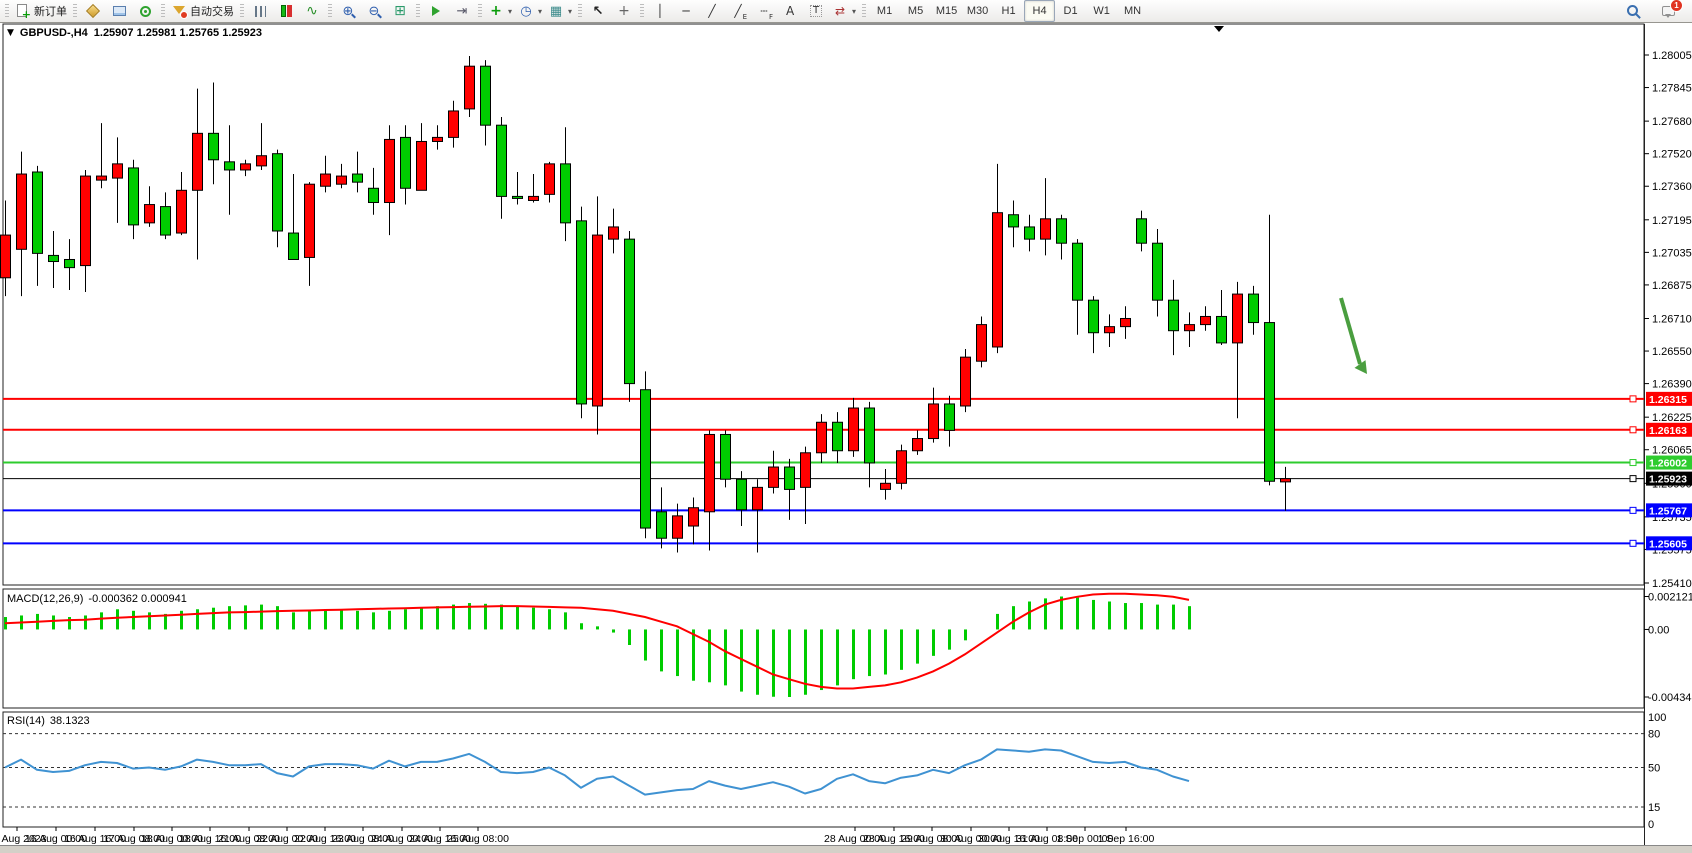 Image resolution: width=1692 pixels, height=853 pixels. I want to click on rsi-axis: 100 80 50 15 0, so click(1657, 771).